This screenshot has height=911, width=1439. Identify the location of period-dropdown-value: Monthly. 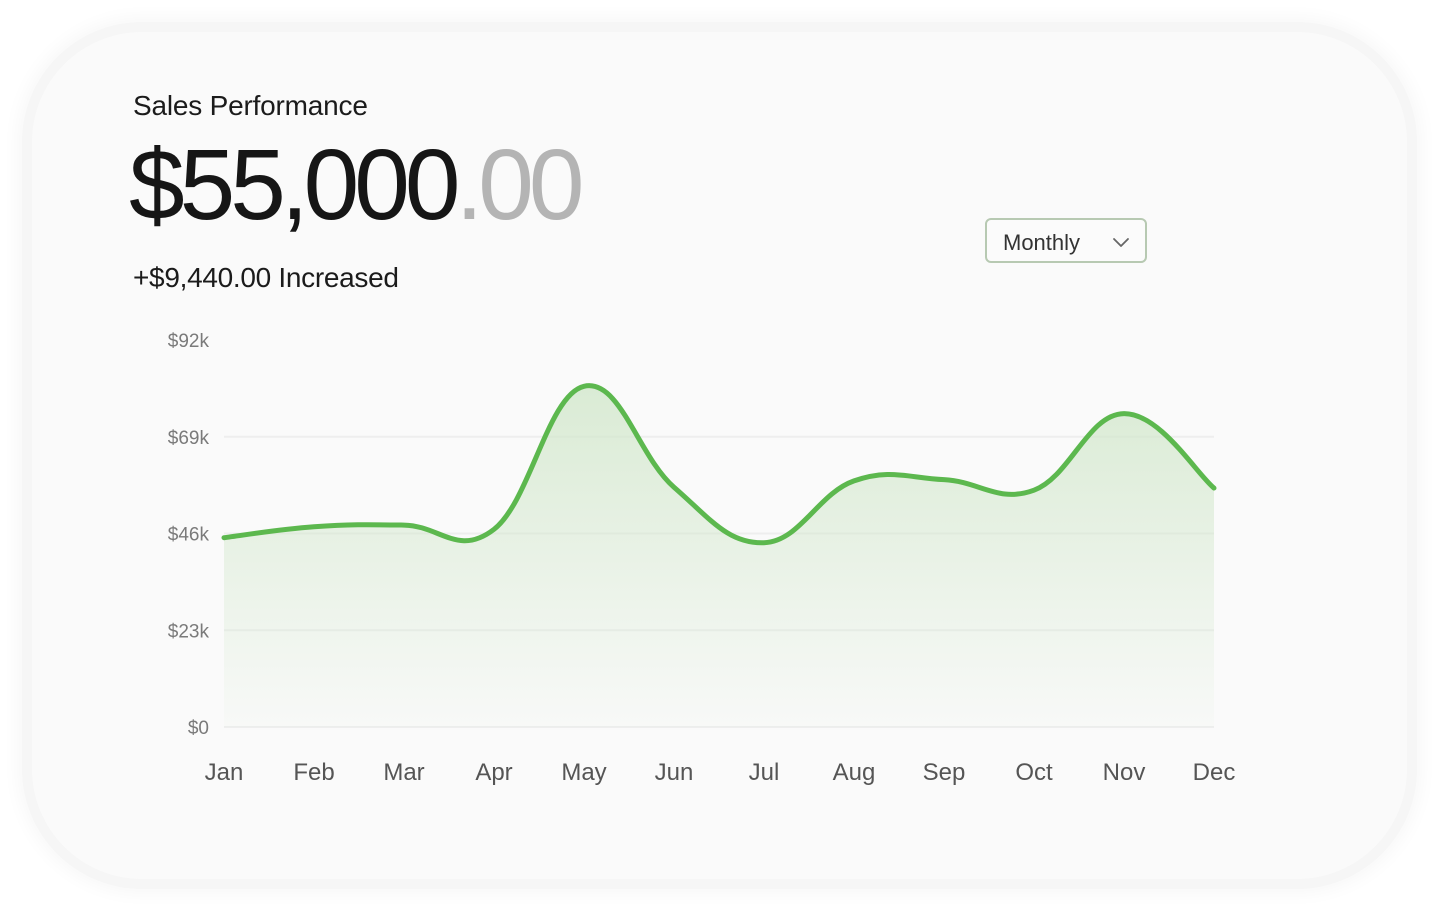
(1042, 242).